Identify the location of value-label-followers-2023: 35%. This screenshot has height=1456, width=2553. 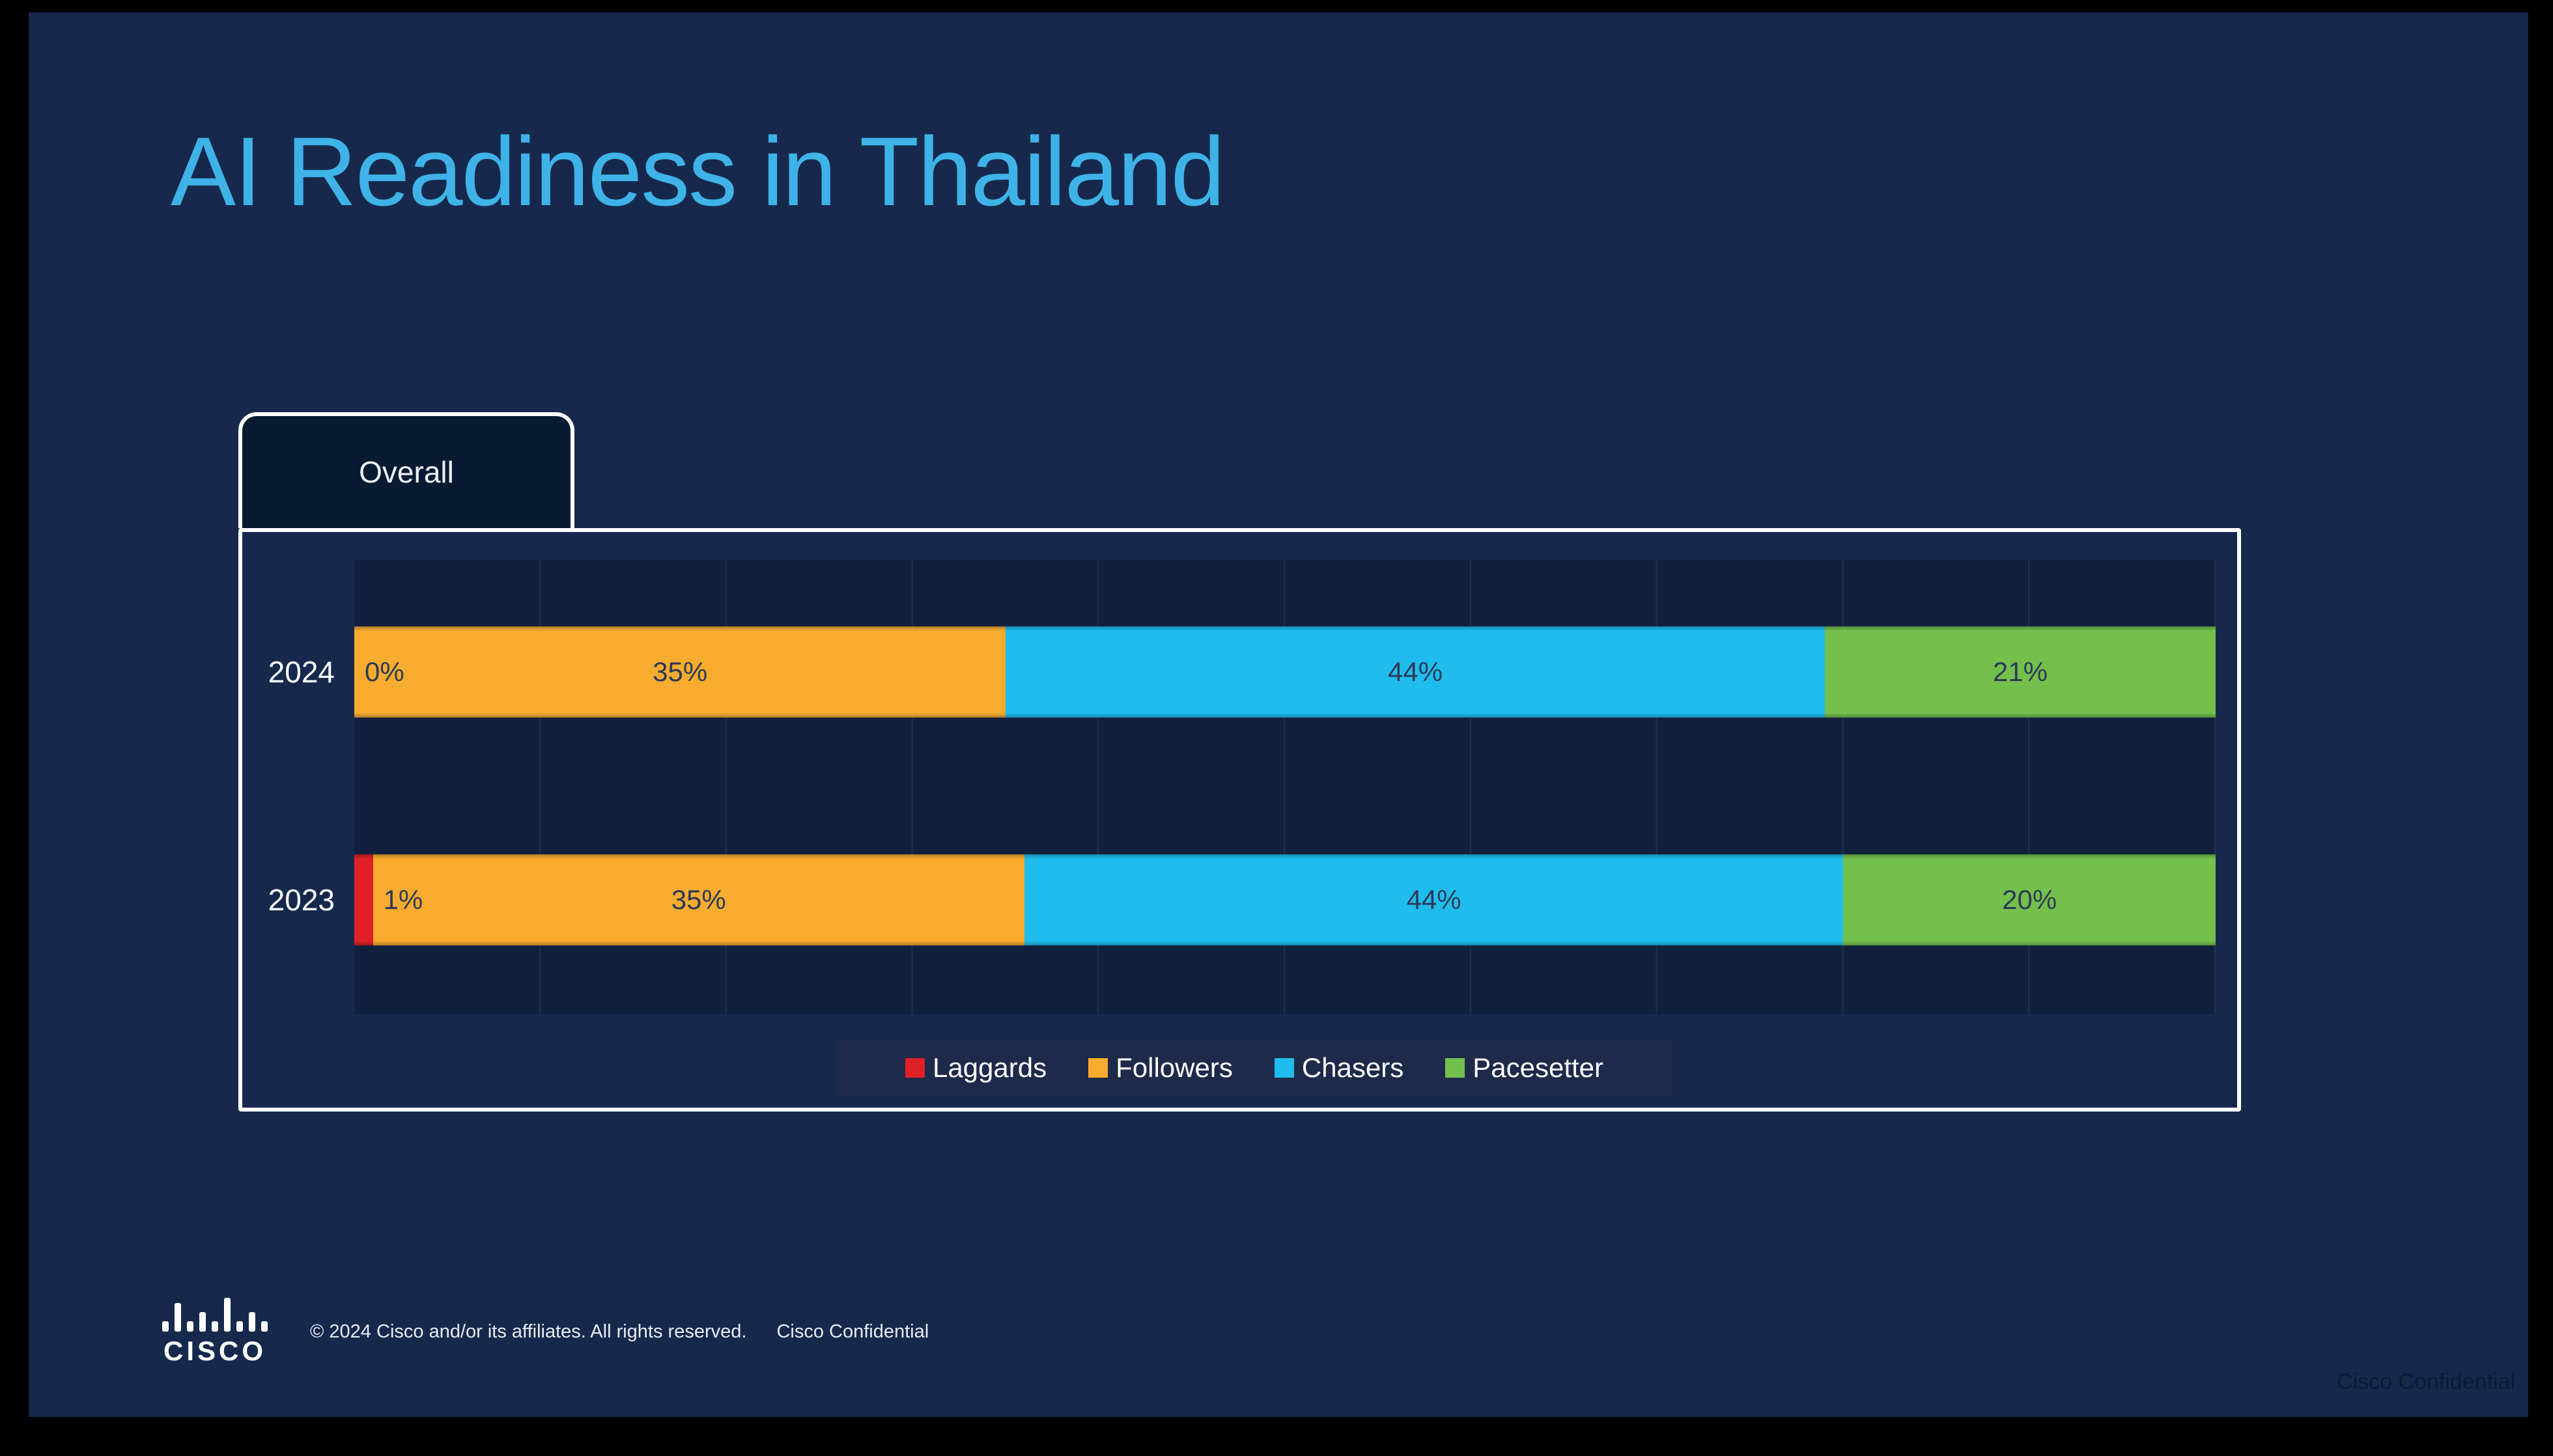
(698, 900).